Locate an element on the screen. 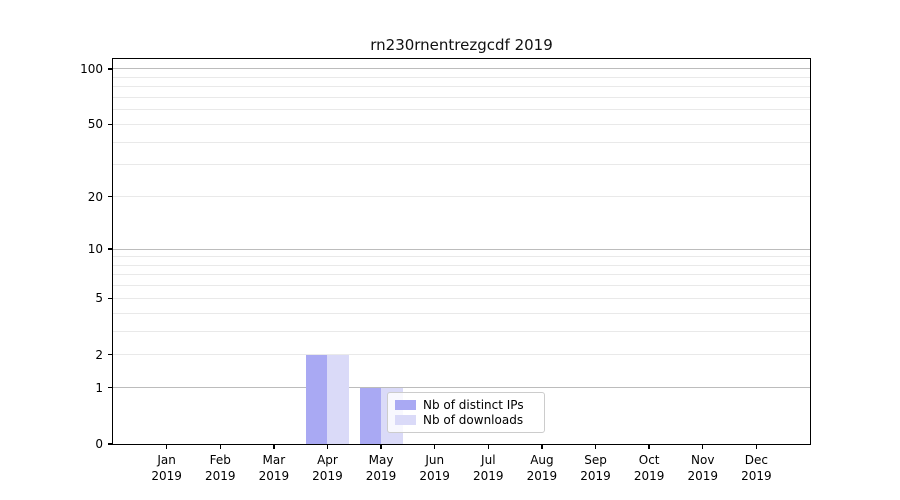  x-tick-label-may: May 2019 is located at coordinates (381, 468).